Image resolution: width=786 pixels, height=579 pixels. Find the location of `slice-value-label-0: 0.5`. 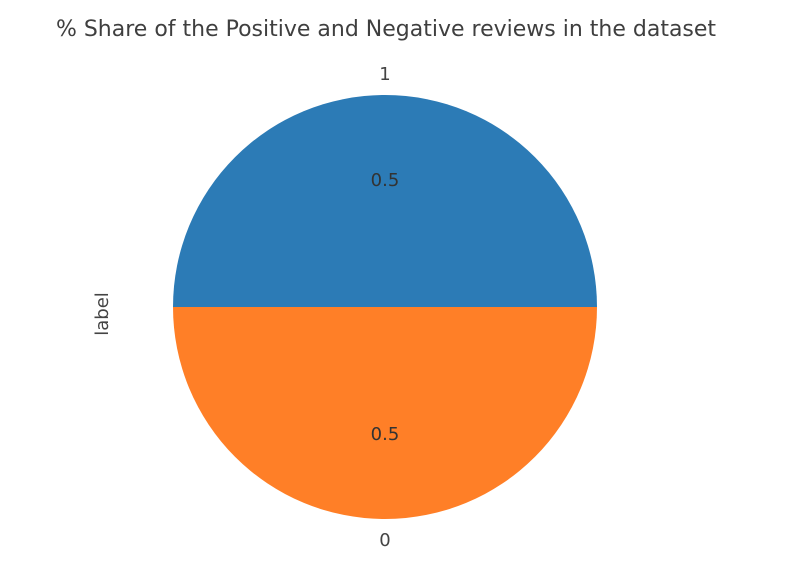

slice-value-label-0: 0.5 is located at coordinates (385, 434).